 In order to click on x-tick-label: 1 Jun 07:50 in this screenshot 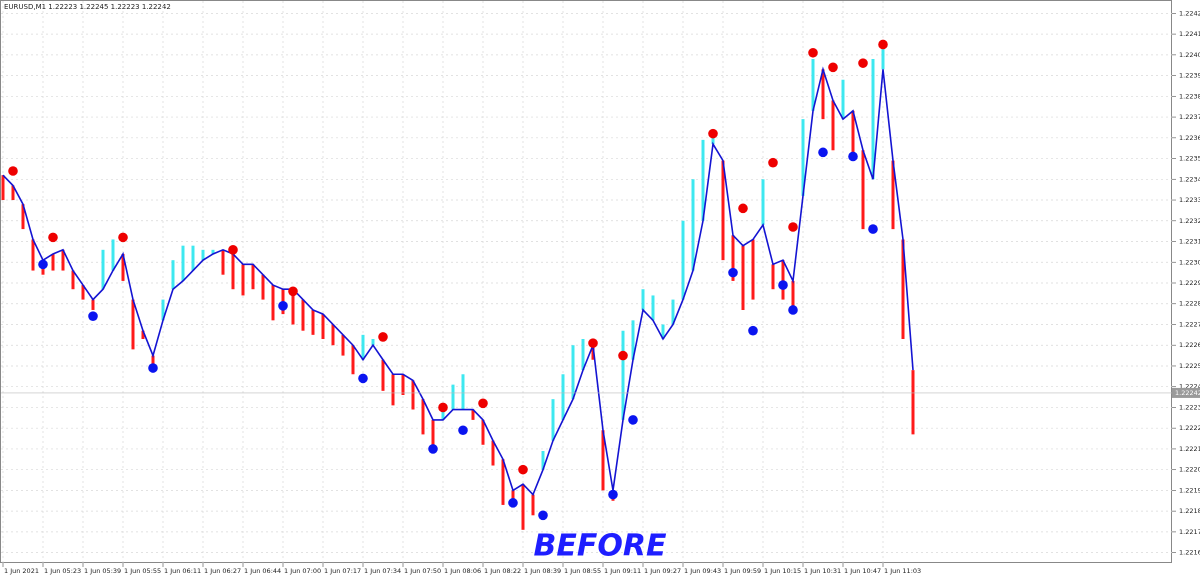, I will do `click(422, 571)`.